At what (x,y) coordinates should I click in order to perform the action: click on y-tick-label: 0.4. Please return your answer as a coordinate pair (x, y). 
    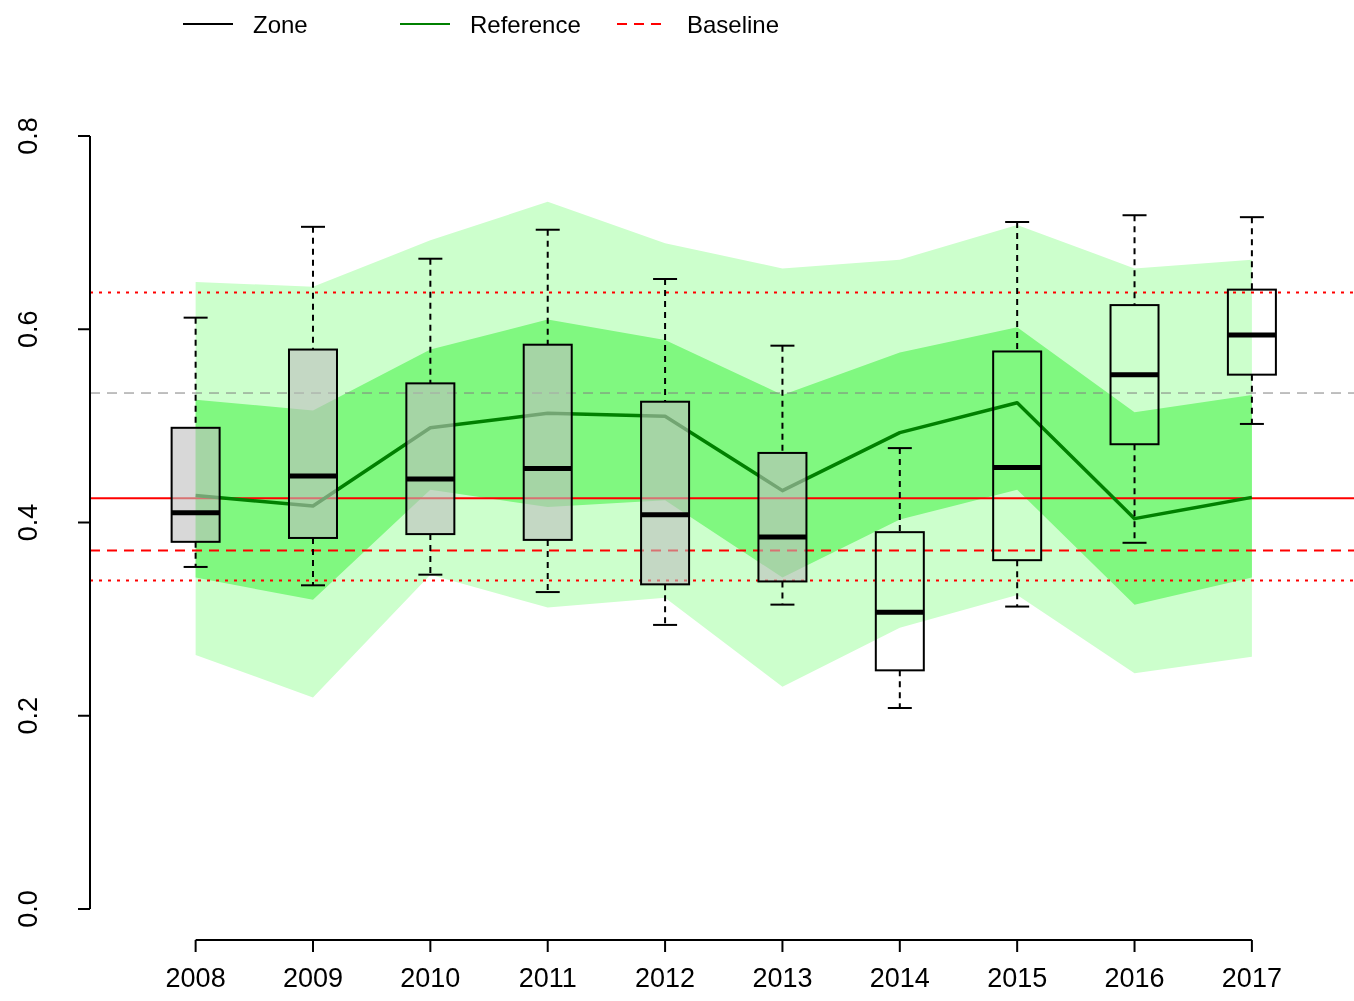
    Looking at the image, I should click on (28, 522).